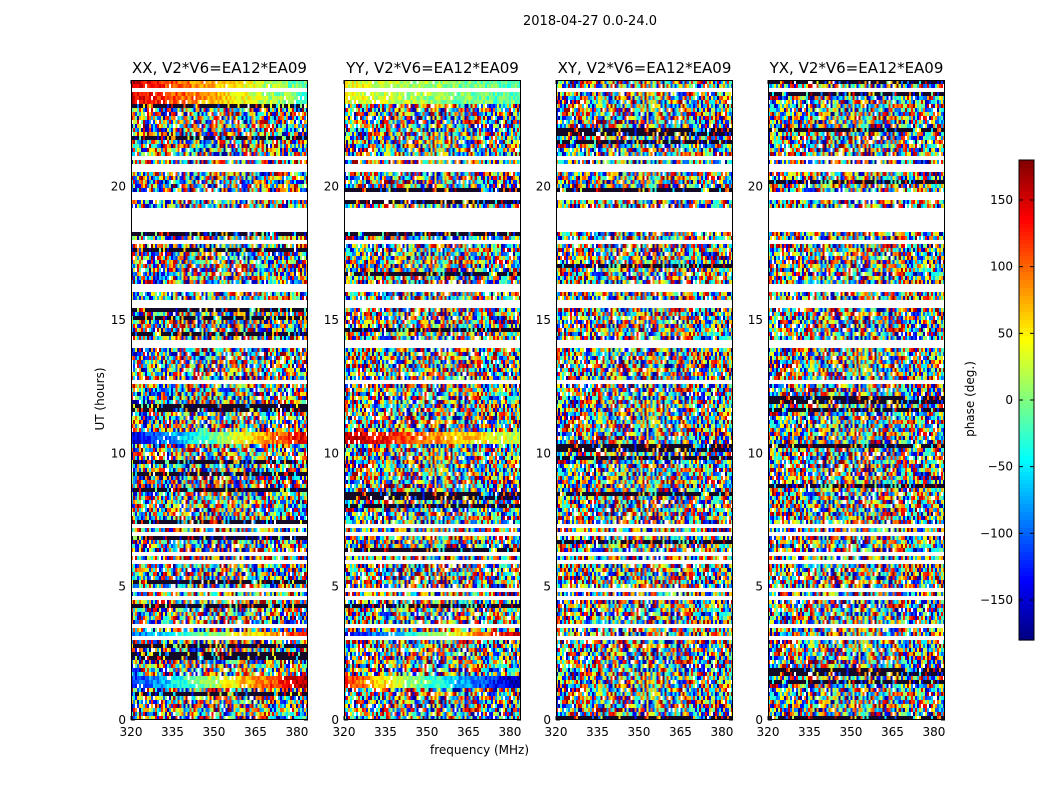  Describe the element at coordinates (1001, 267) in the screenshot. I see `colorbar-tick-label: 100` at that location.